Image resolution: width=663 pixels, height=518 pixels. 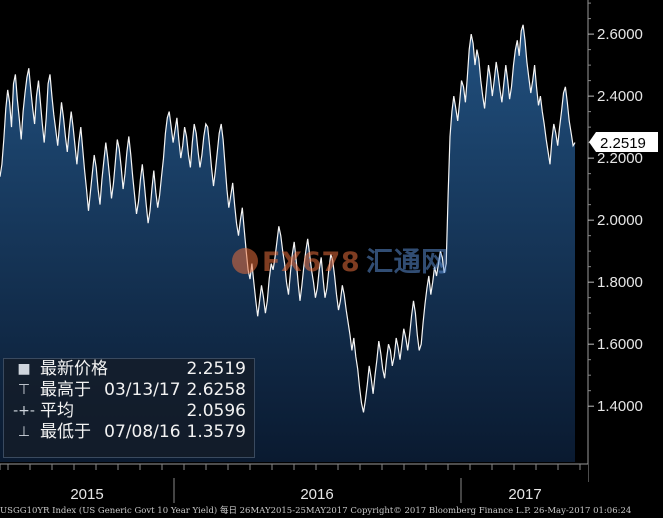 What do you see at coordinates (74, 369) in the screenshot?
I see `legend-label: 最新价格` at bounding box center [74, 369].